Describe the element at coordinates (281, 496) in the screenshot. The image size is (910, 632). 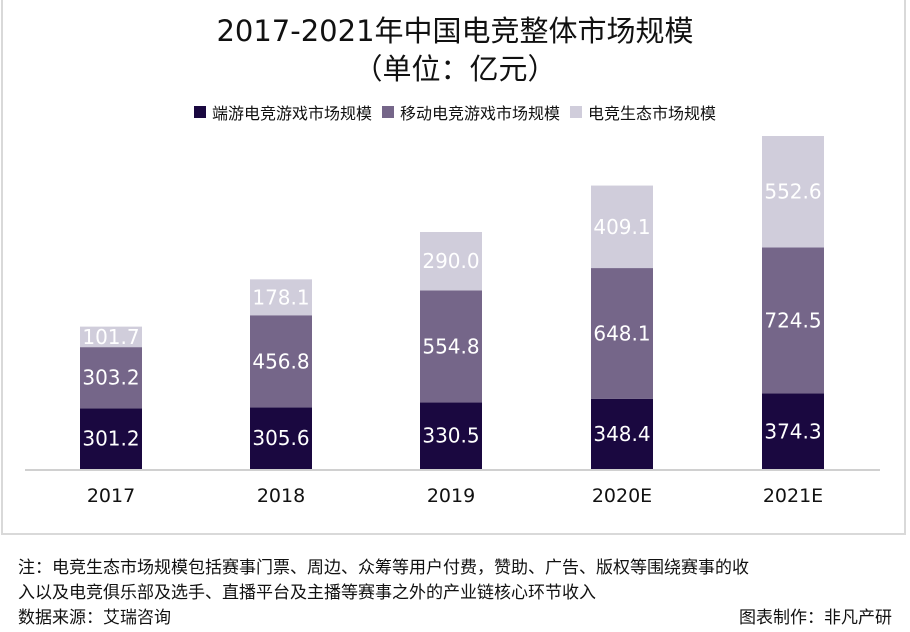
I see `x-tick-label: 2018` at that location.